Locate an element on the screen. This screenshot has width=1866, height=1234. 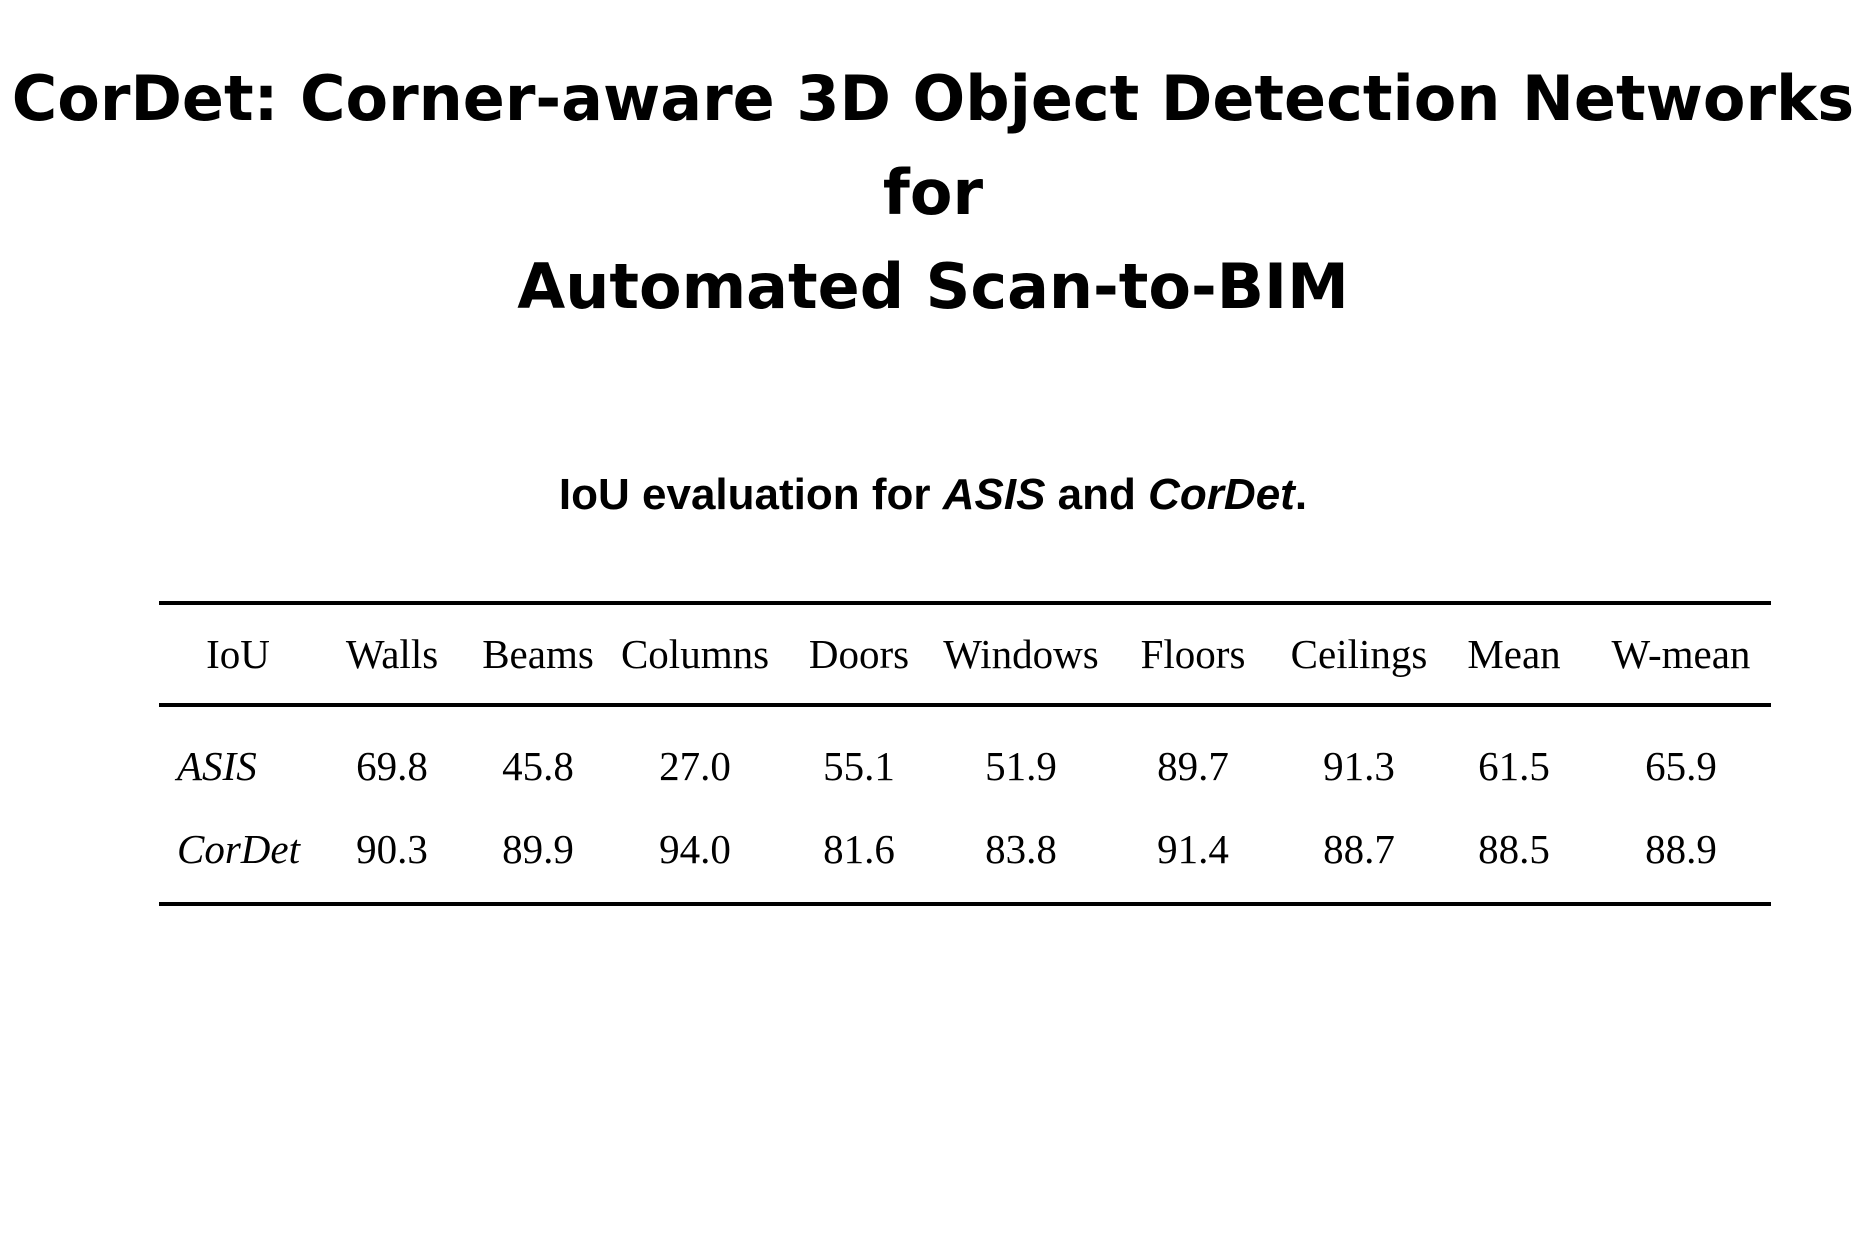
caption-prefix: IoU evaluation for is located at coordinates (750, 494).